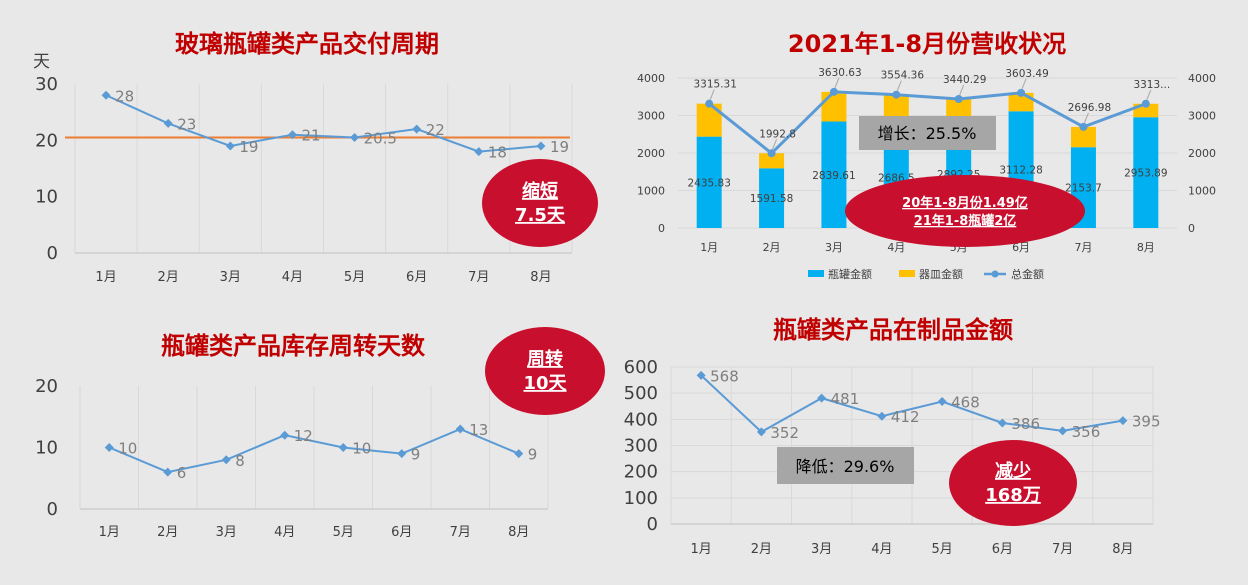  Describe the element at coordinates (310, 136) in the screenshot. I see `data-label: 21` at that location.